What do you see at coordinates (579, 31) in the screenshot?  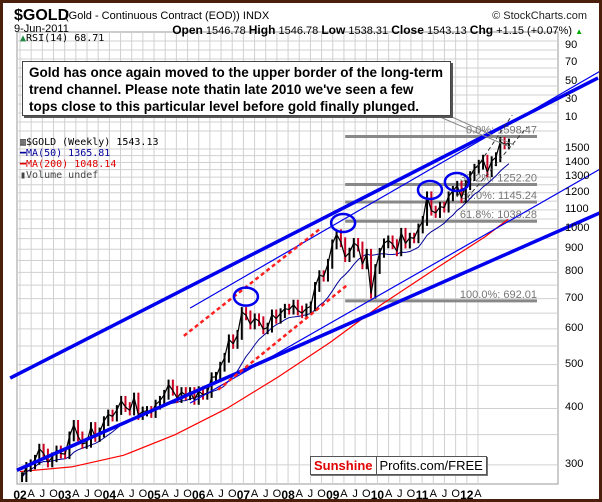 I see `up-triangle-icon: ▲` at bounding box center [579, 31].